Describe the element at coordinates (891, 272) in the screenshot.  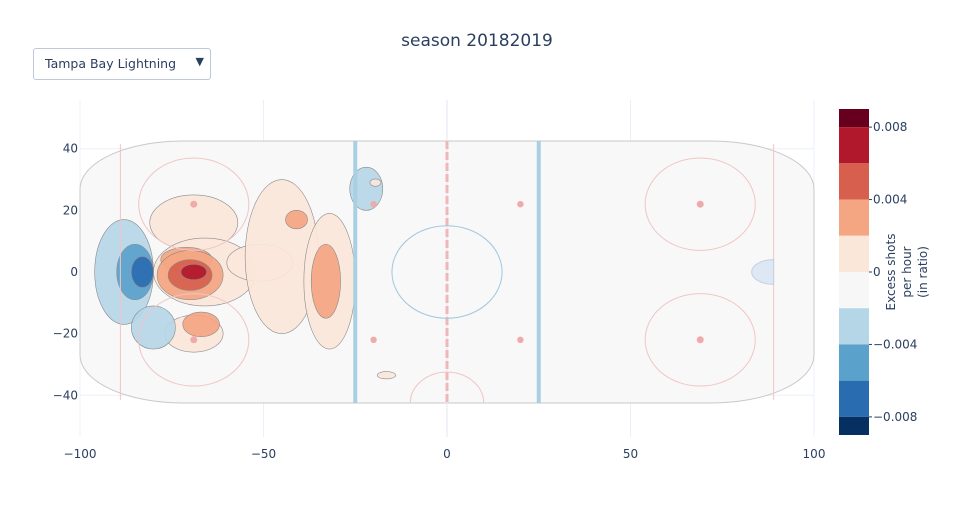
I see `colorbar-title-line: Excess shots` at that location.